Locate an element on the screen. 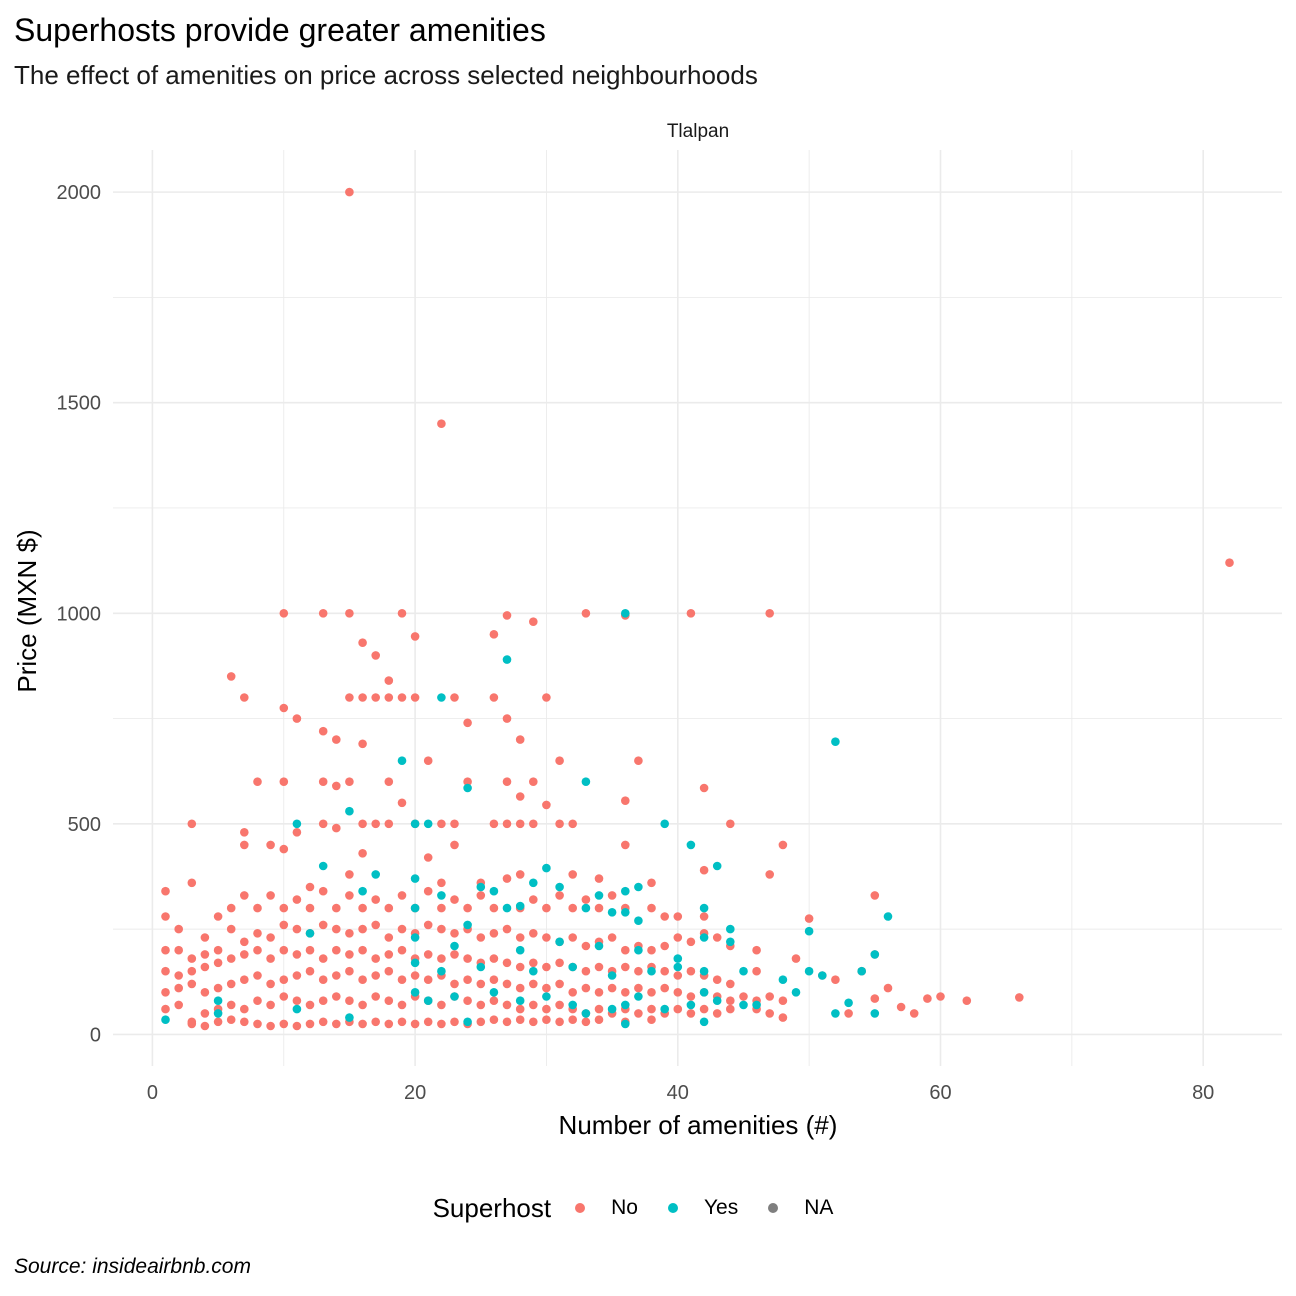 The height and width of the screenshot is (1296, 1296). legend-item-yes: Yes is located at coordinates (702, 1208).